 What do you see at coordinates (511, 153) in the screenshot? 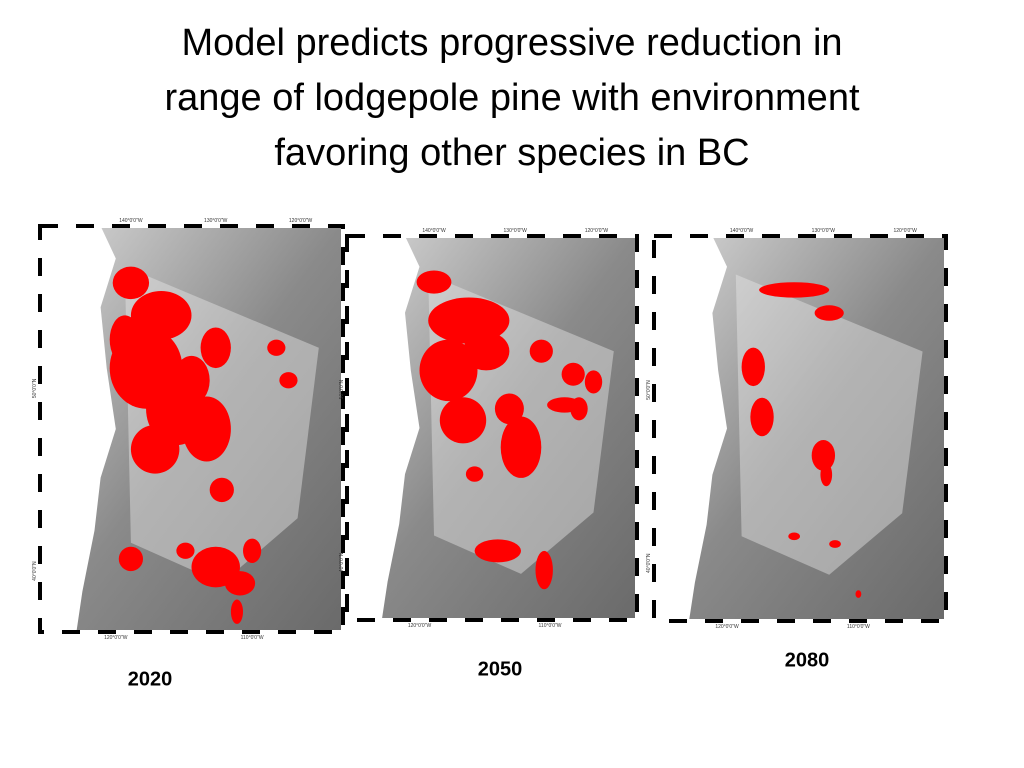
I see `title-line: favoring other species in BC` at bounding box center [511, 153].